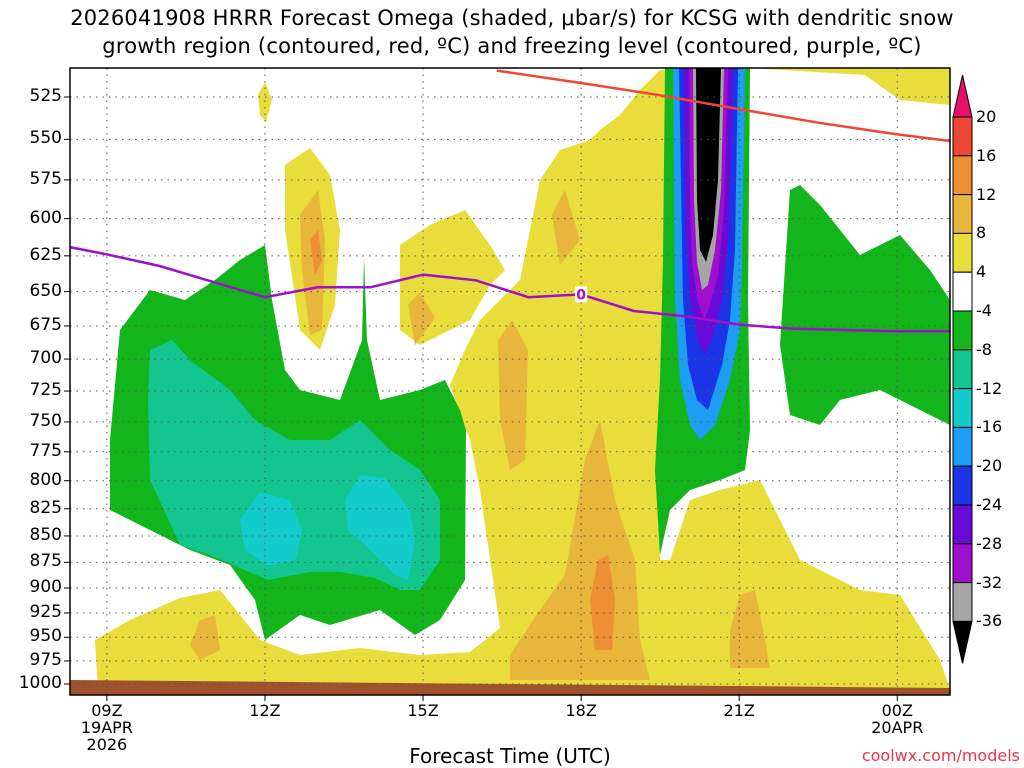 The width and height of the screenshot is (1024, 768). I want to click on colorbar-label: -12, so click(989, 388).